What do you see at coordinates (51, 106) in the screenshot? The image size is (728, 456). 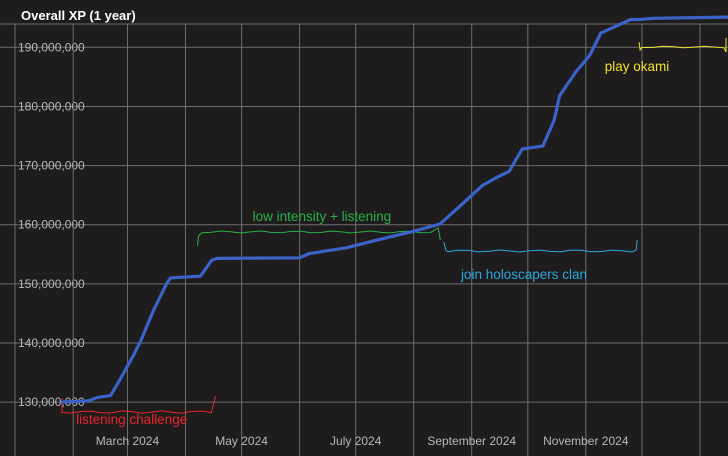 I see `y-tick-label: 180,000,000` at bounding box center [51, 106].